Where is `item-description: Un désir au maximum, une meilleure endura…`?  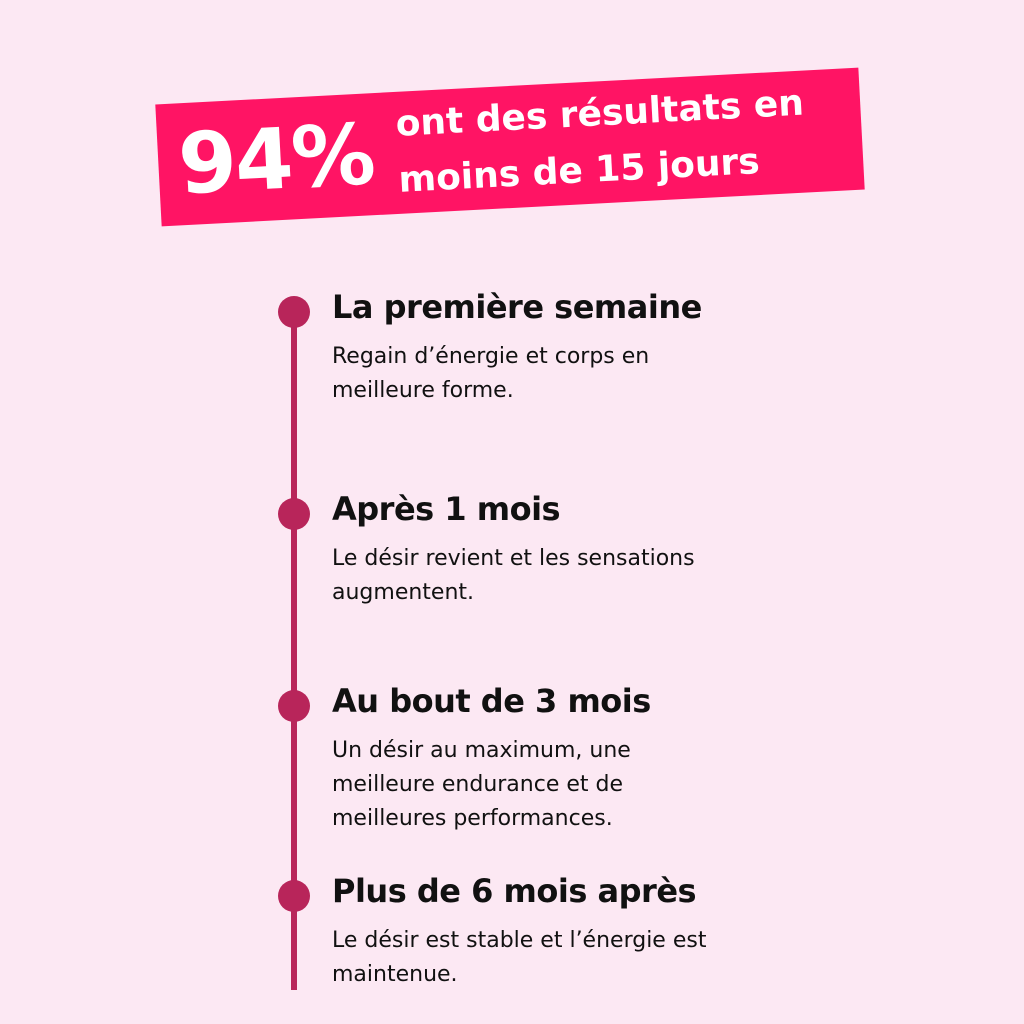 item-description: Un désir au maximum, une meilleure endura… is located at coordinates (491, 785).